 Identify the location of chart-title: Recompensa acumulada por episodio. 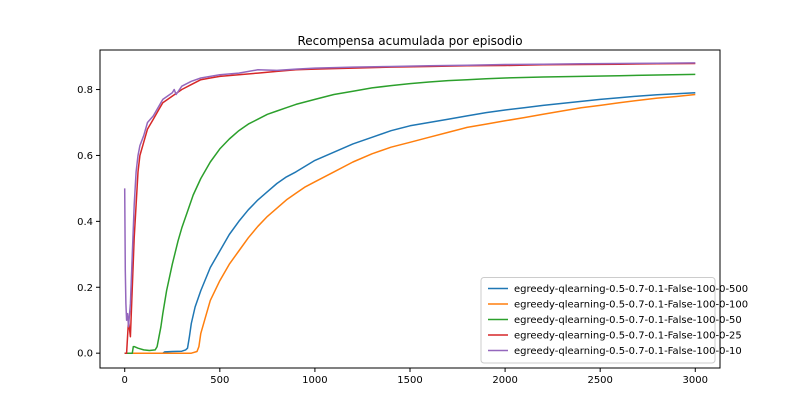
(409, 41).